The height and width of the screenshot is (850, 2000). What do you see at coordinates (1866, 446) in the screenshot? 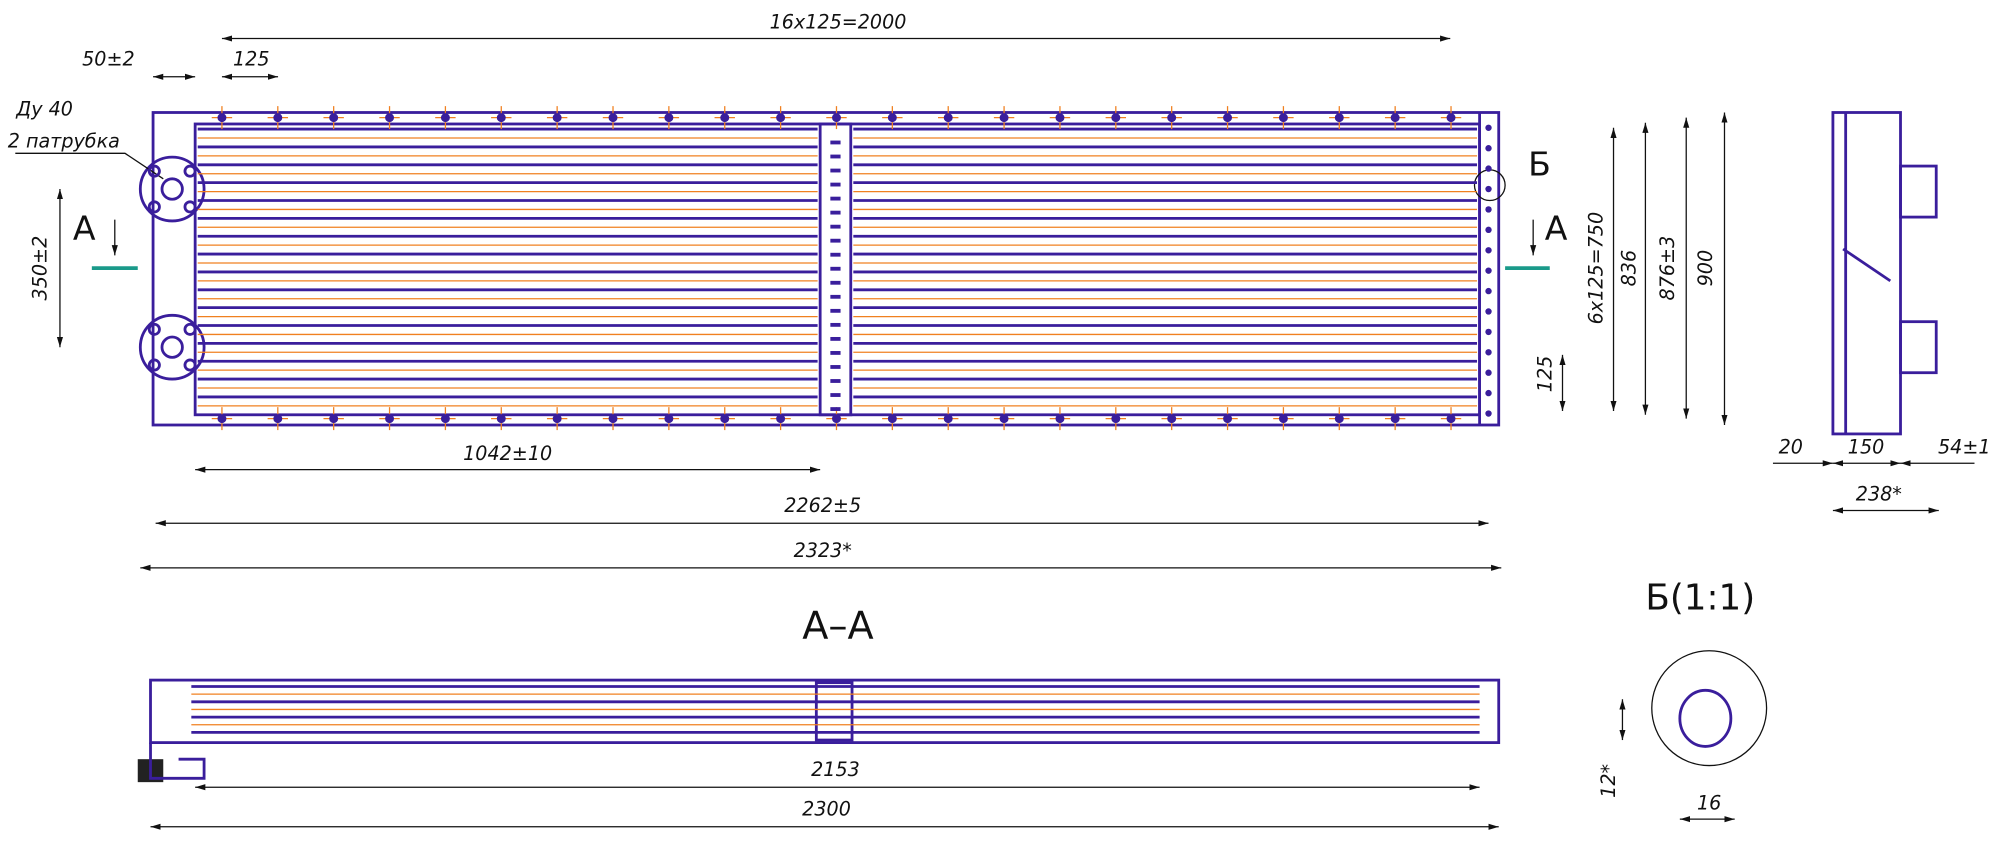
I see `dim-text: 150` at bounding box center [1866, 446].